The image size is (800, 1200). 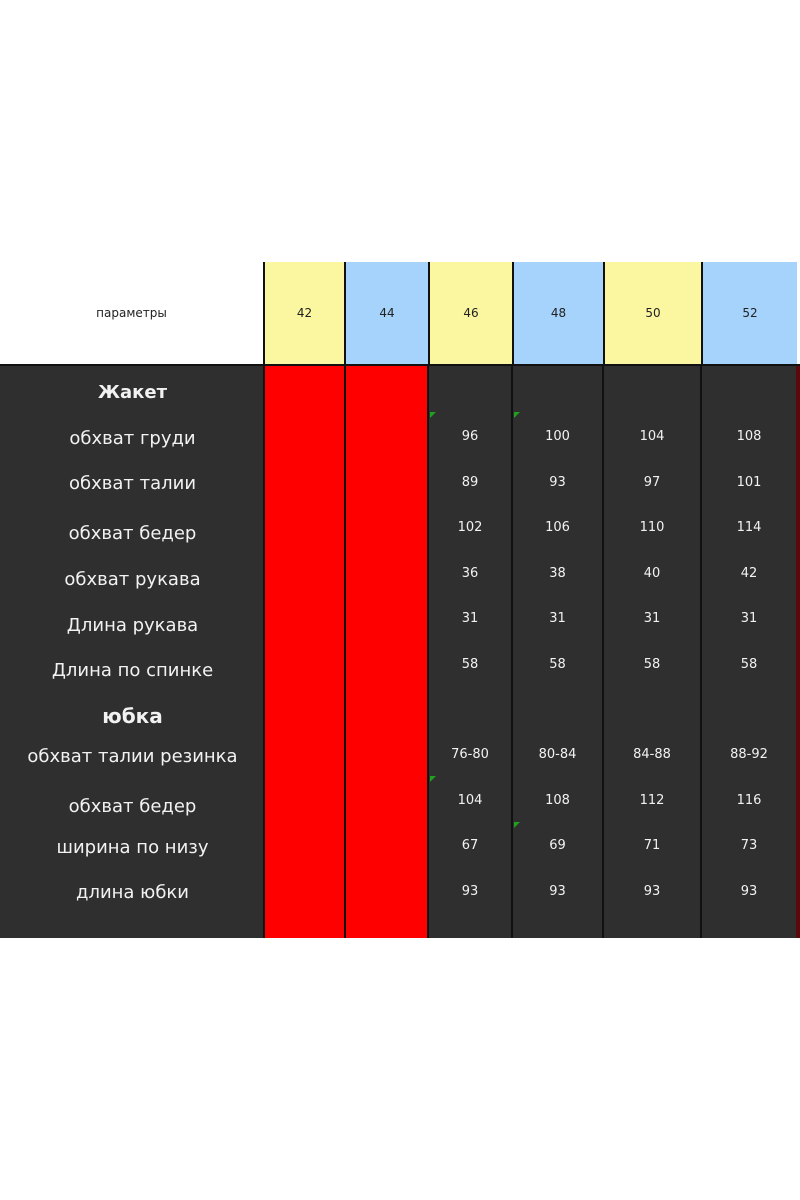 I want to click on header-size-42: 42, so click(x=303, y=313).